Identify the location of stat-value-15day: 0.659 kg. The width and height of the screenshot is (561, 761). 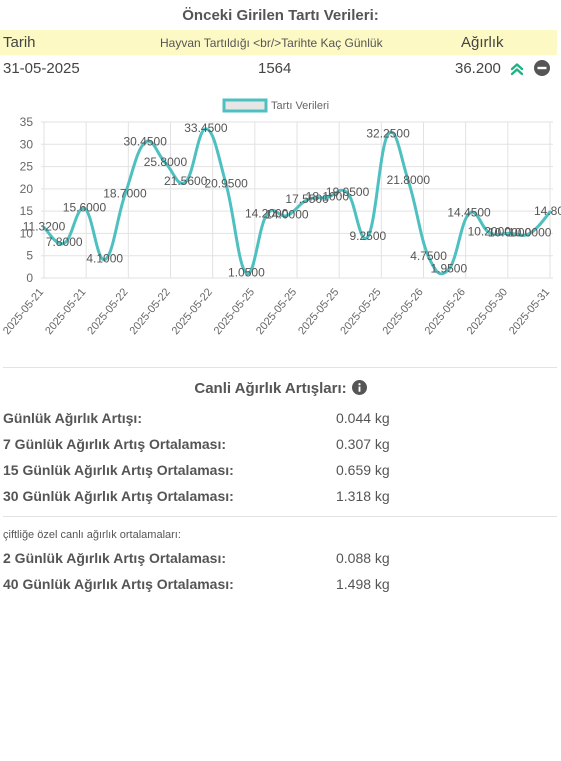
(363, 470).